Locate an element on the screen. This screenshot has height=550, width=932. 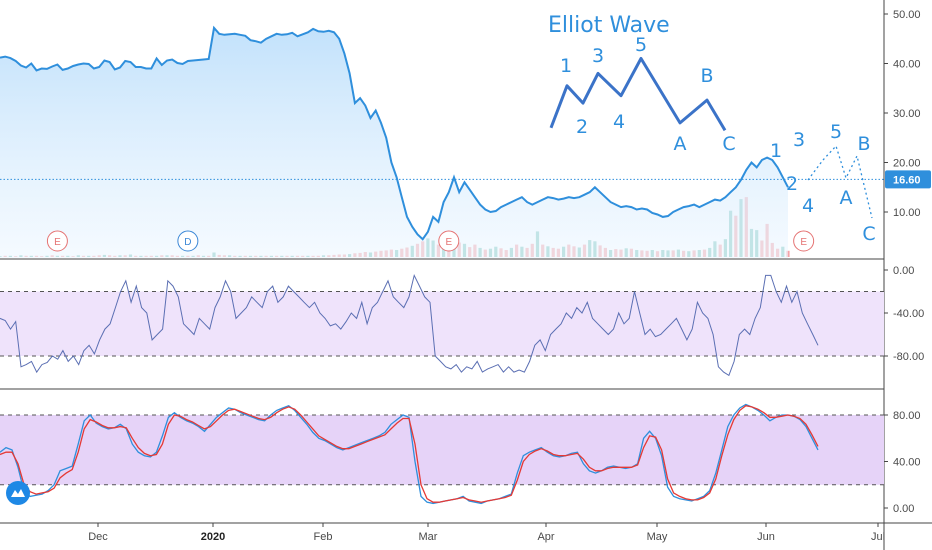
elliott-projection-path is located at coordinates (840, 181).